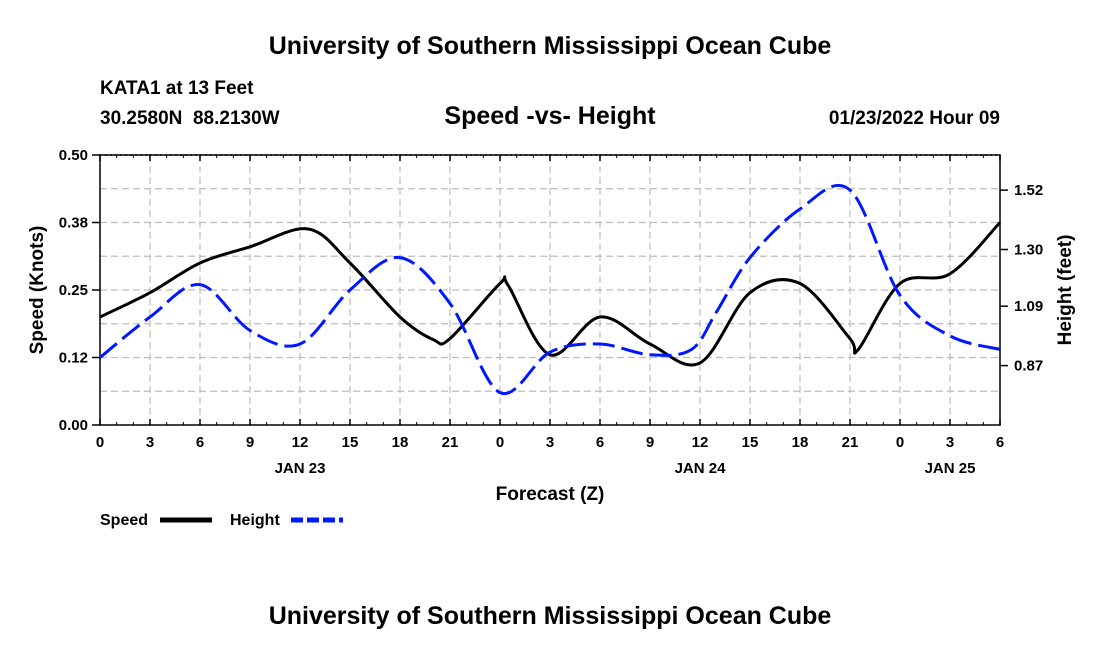  Describe the element at coordinates (550, 116) in the screenshot. I see `chart-title: Speed -vs- Height` at that location.